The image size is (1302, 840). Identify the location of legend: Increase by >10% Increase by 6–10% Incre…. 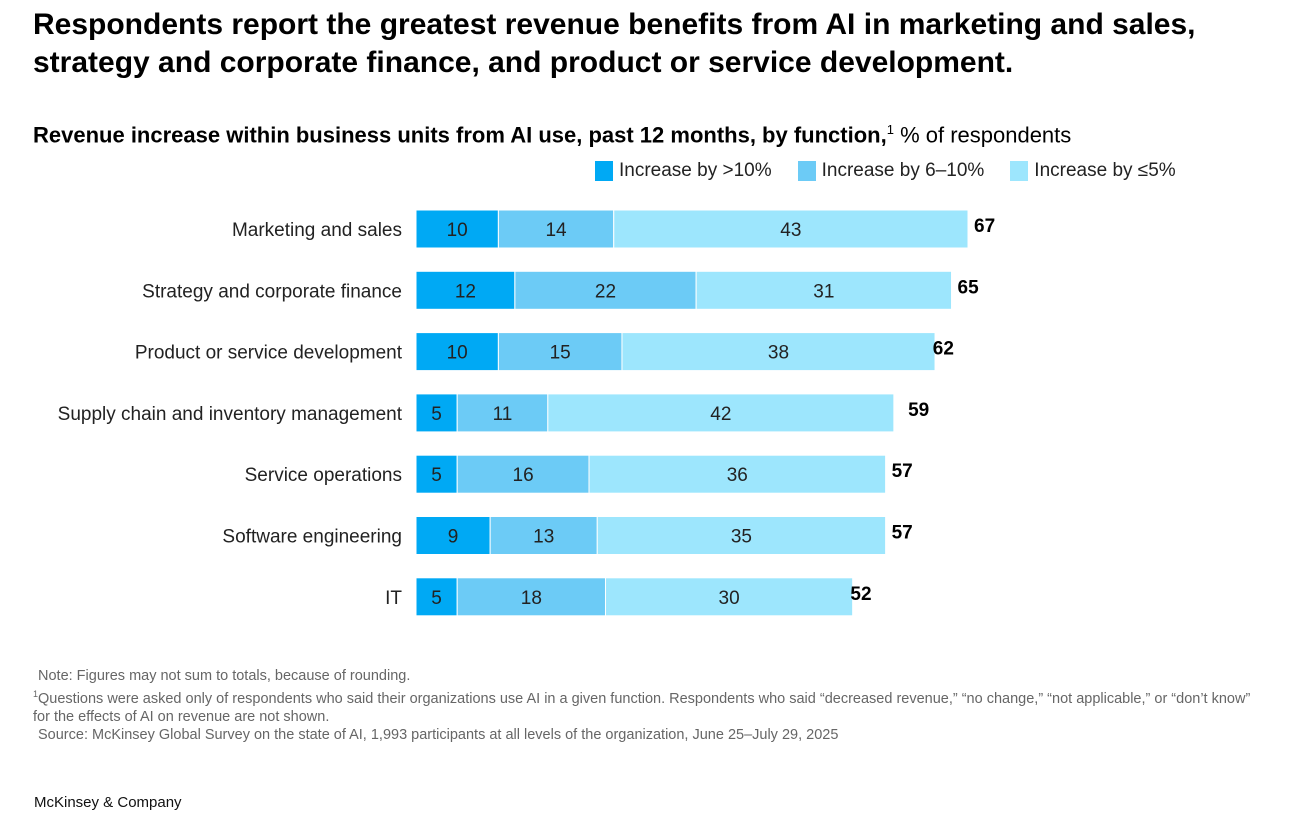
(885, 171).